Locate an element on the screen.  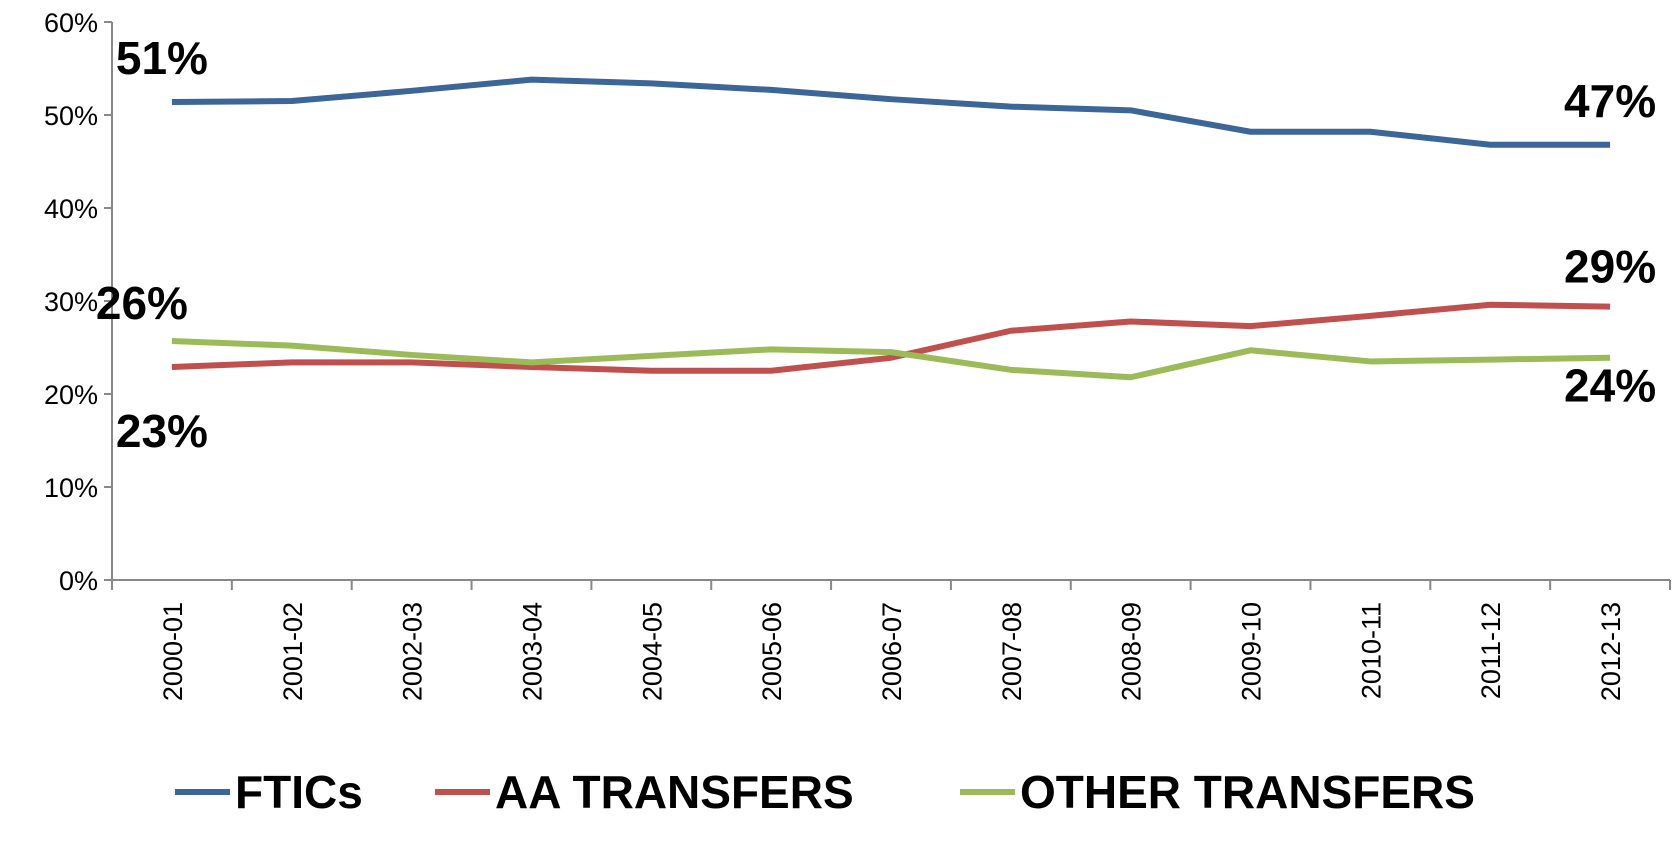
y-tick-label: 40% is located at coordinates (71, 209).